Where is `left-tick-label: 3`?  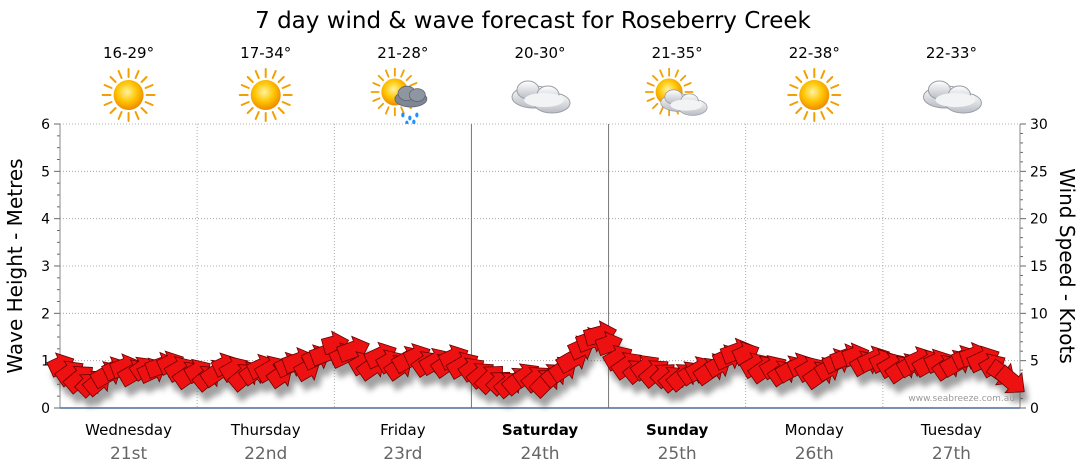
left-tick-label: 3 is located at coordinates (45, 267).